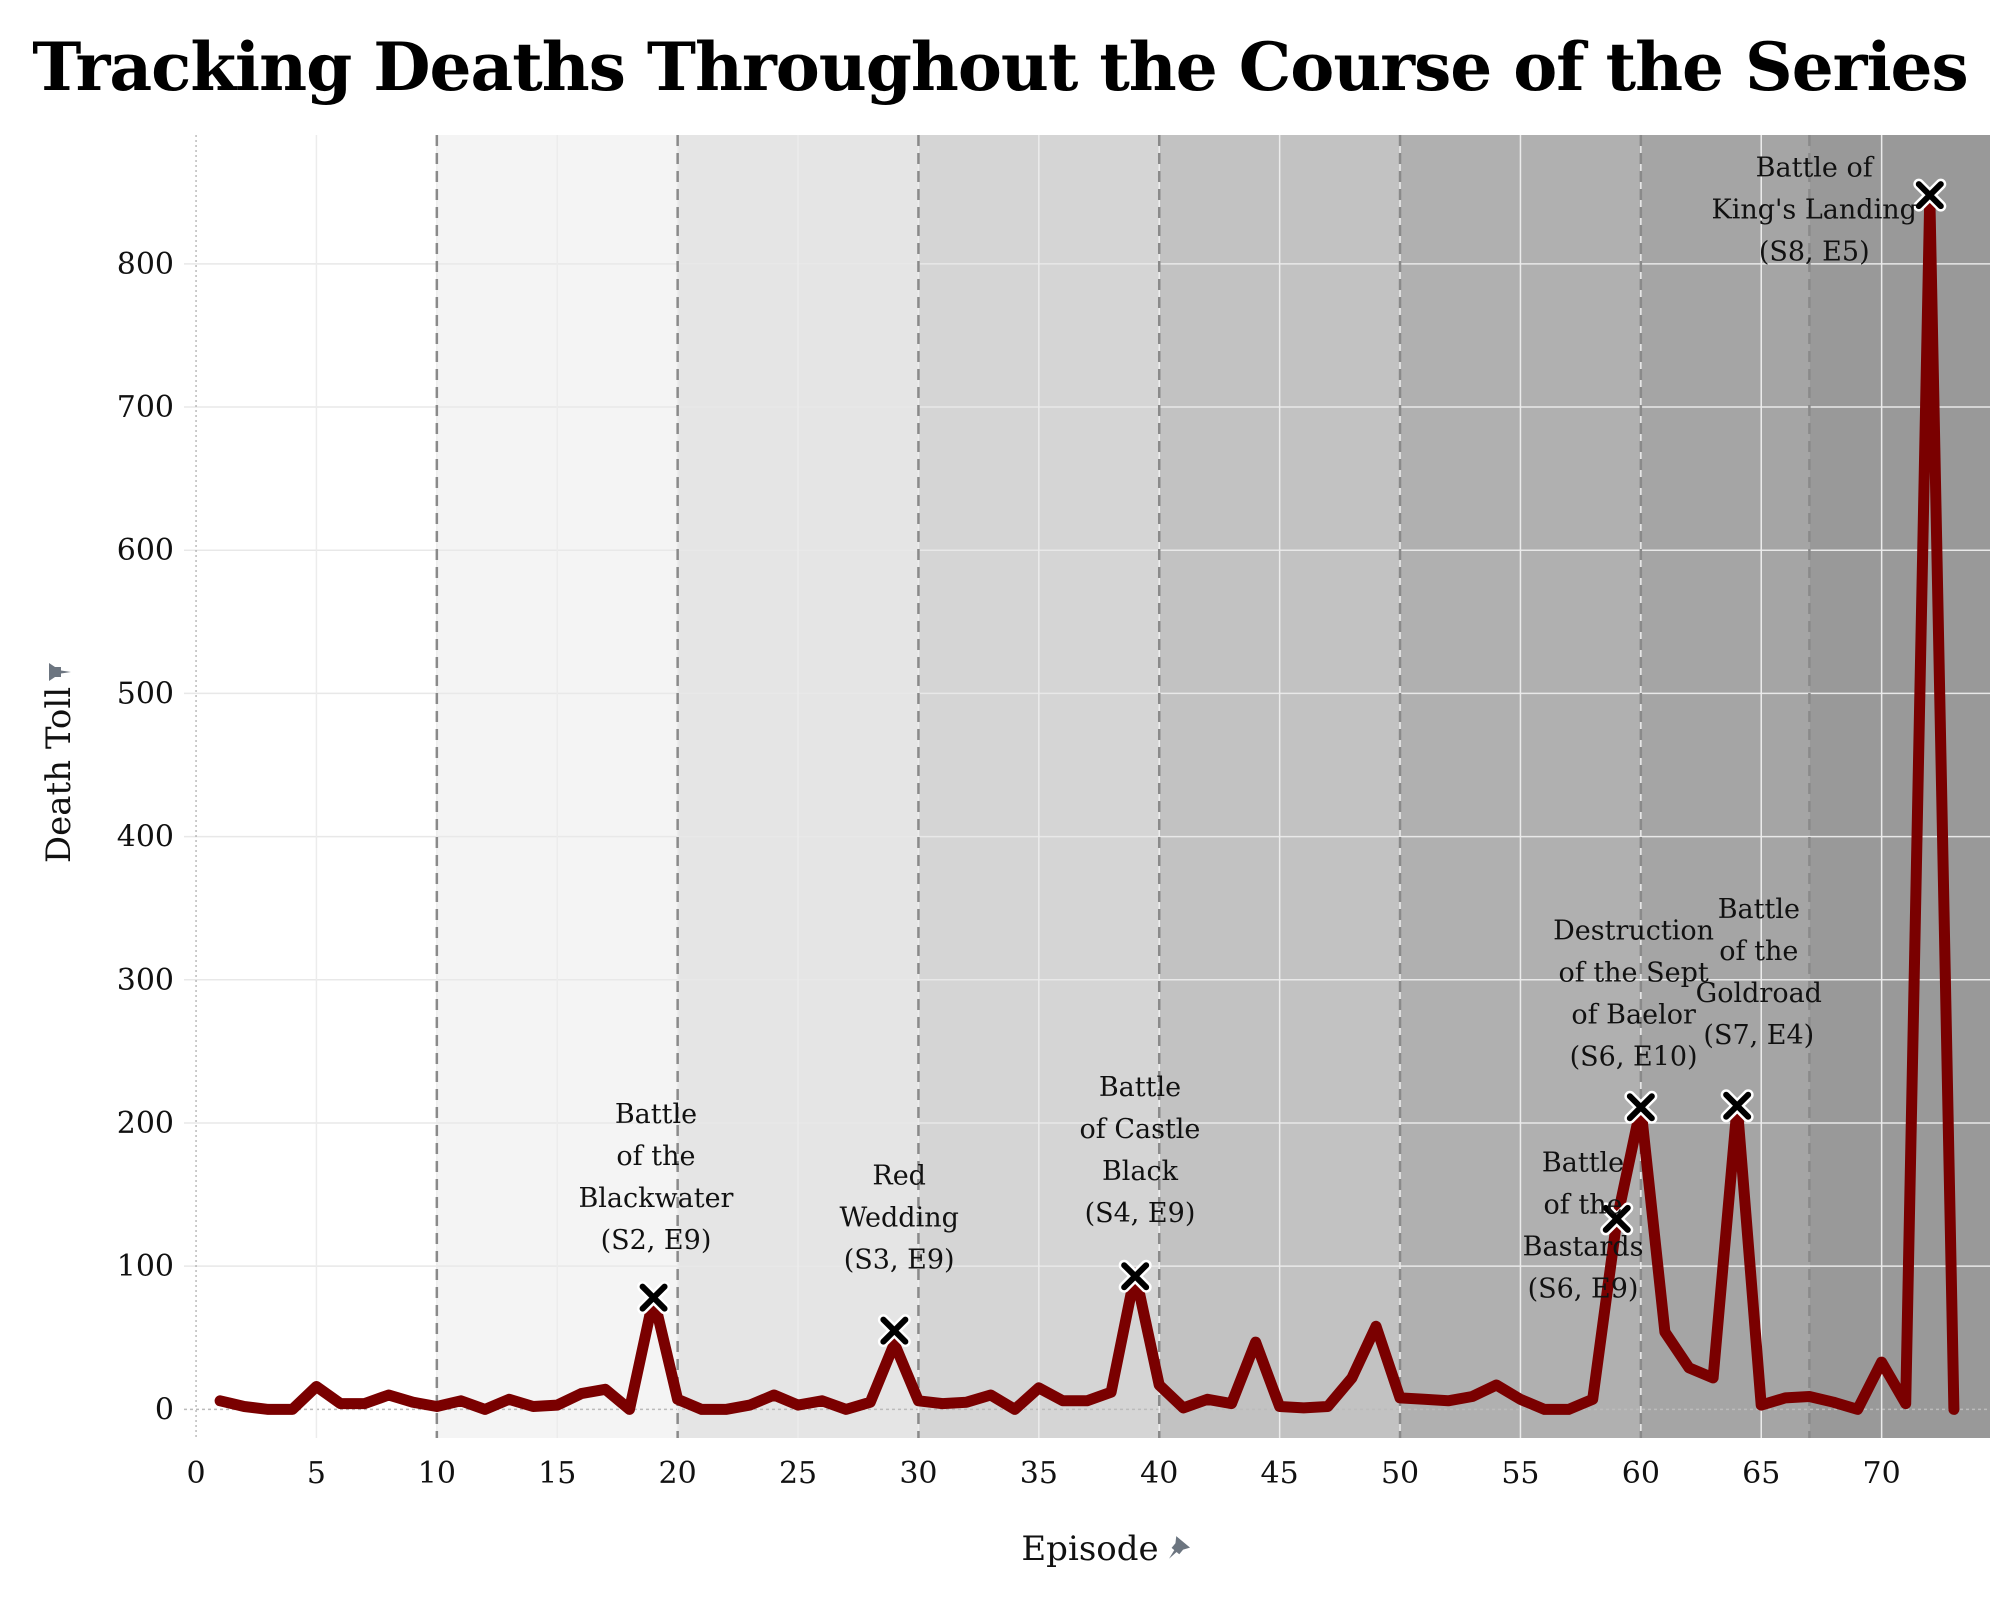 This screenshot has width=2000, height=1600. I want to click on annotation-line: (S2, E9), so click(656, 1240).